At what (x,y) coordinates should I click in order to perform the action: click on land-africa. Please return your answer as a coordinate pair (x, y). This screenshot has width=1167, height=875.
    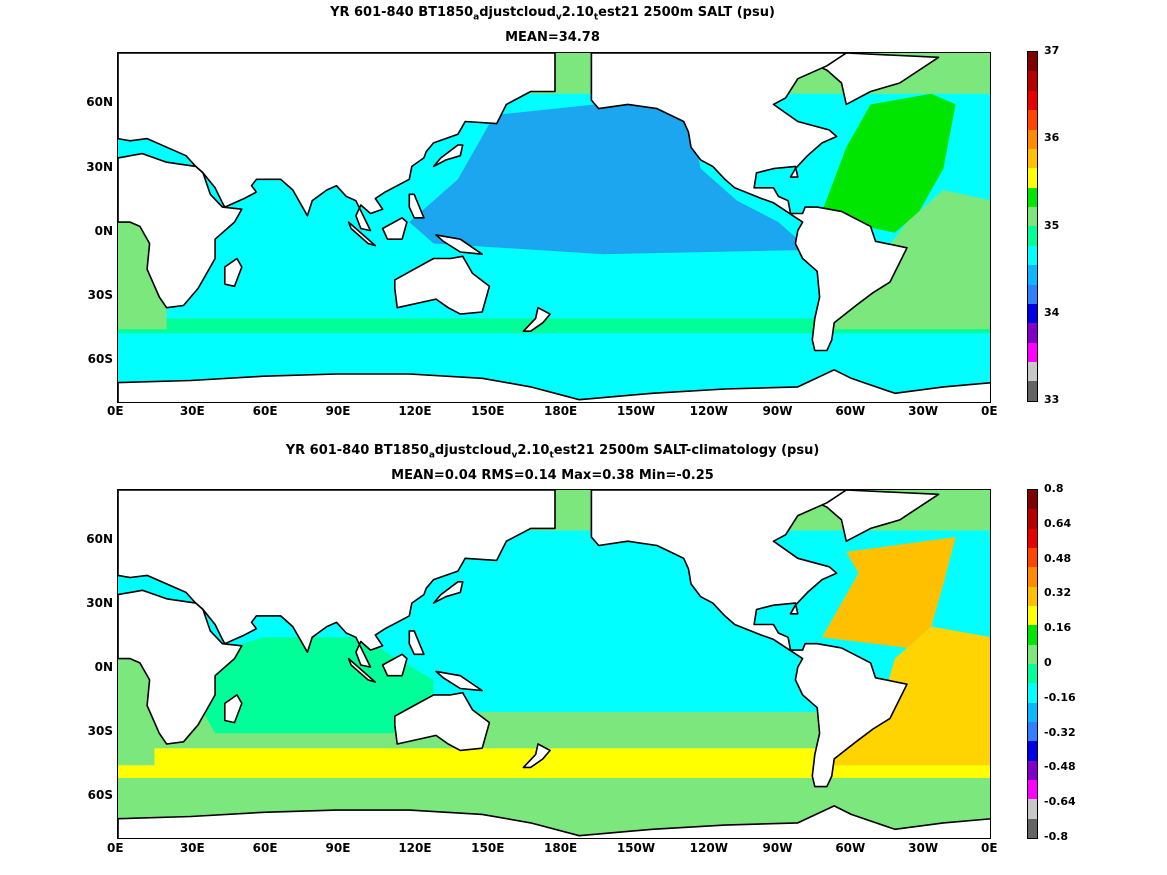
    Looking at the image, I should click on (180, 667).